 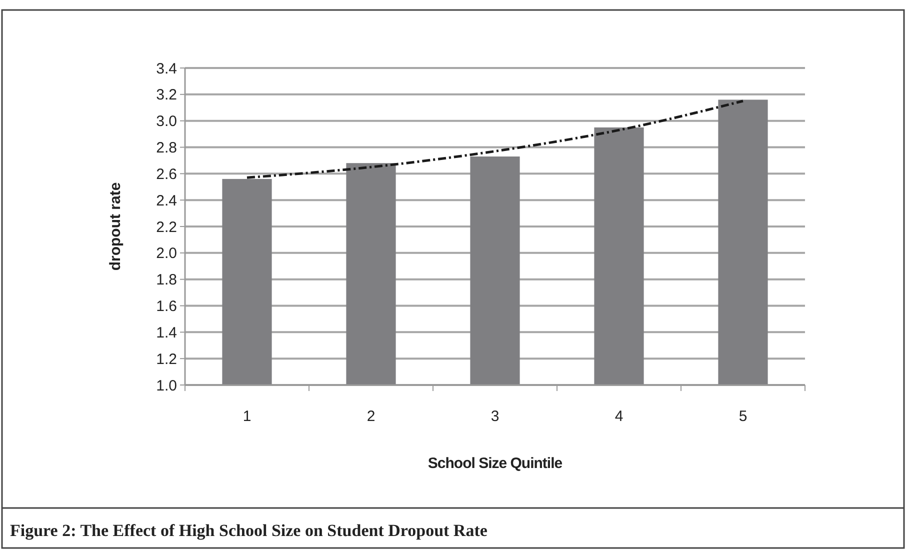 I want to click on y-tick-label: 1.0, so click(x=166, y=385).